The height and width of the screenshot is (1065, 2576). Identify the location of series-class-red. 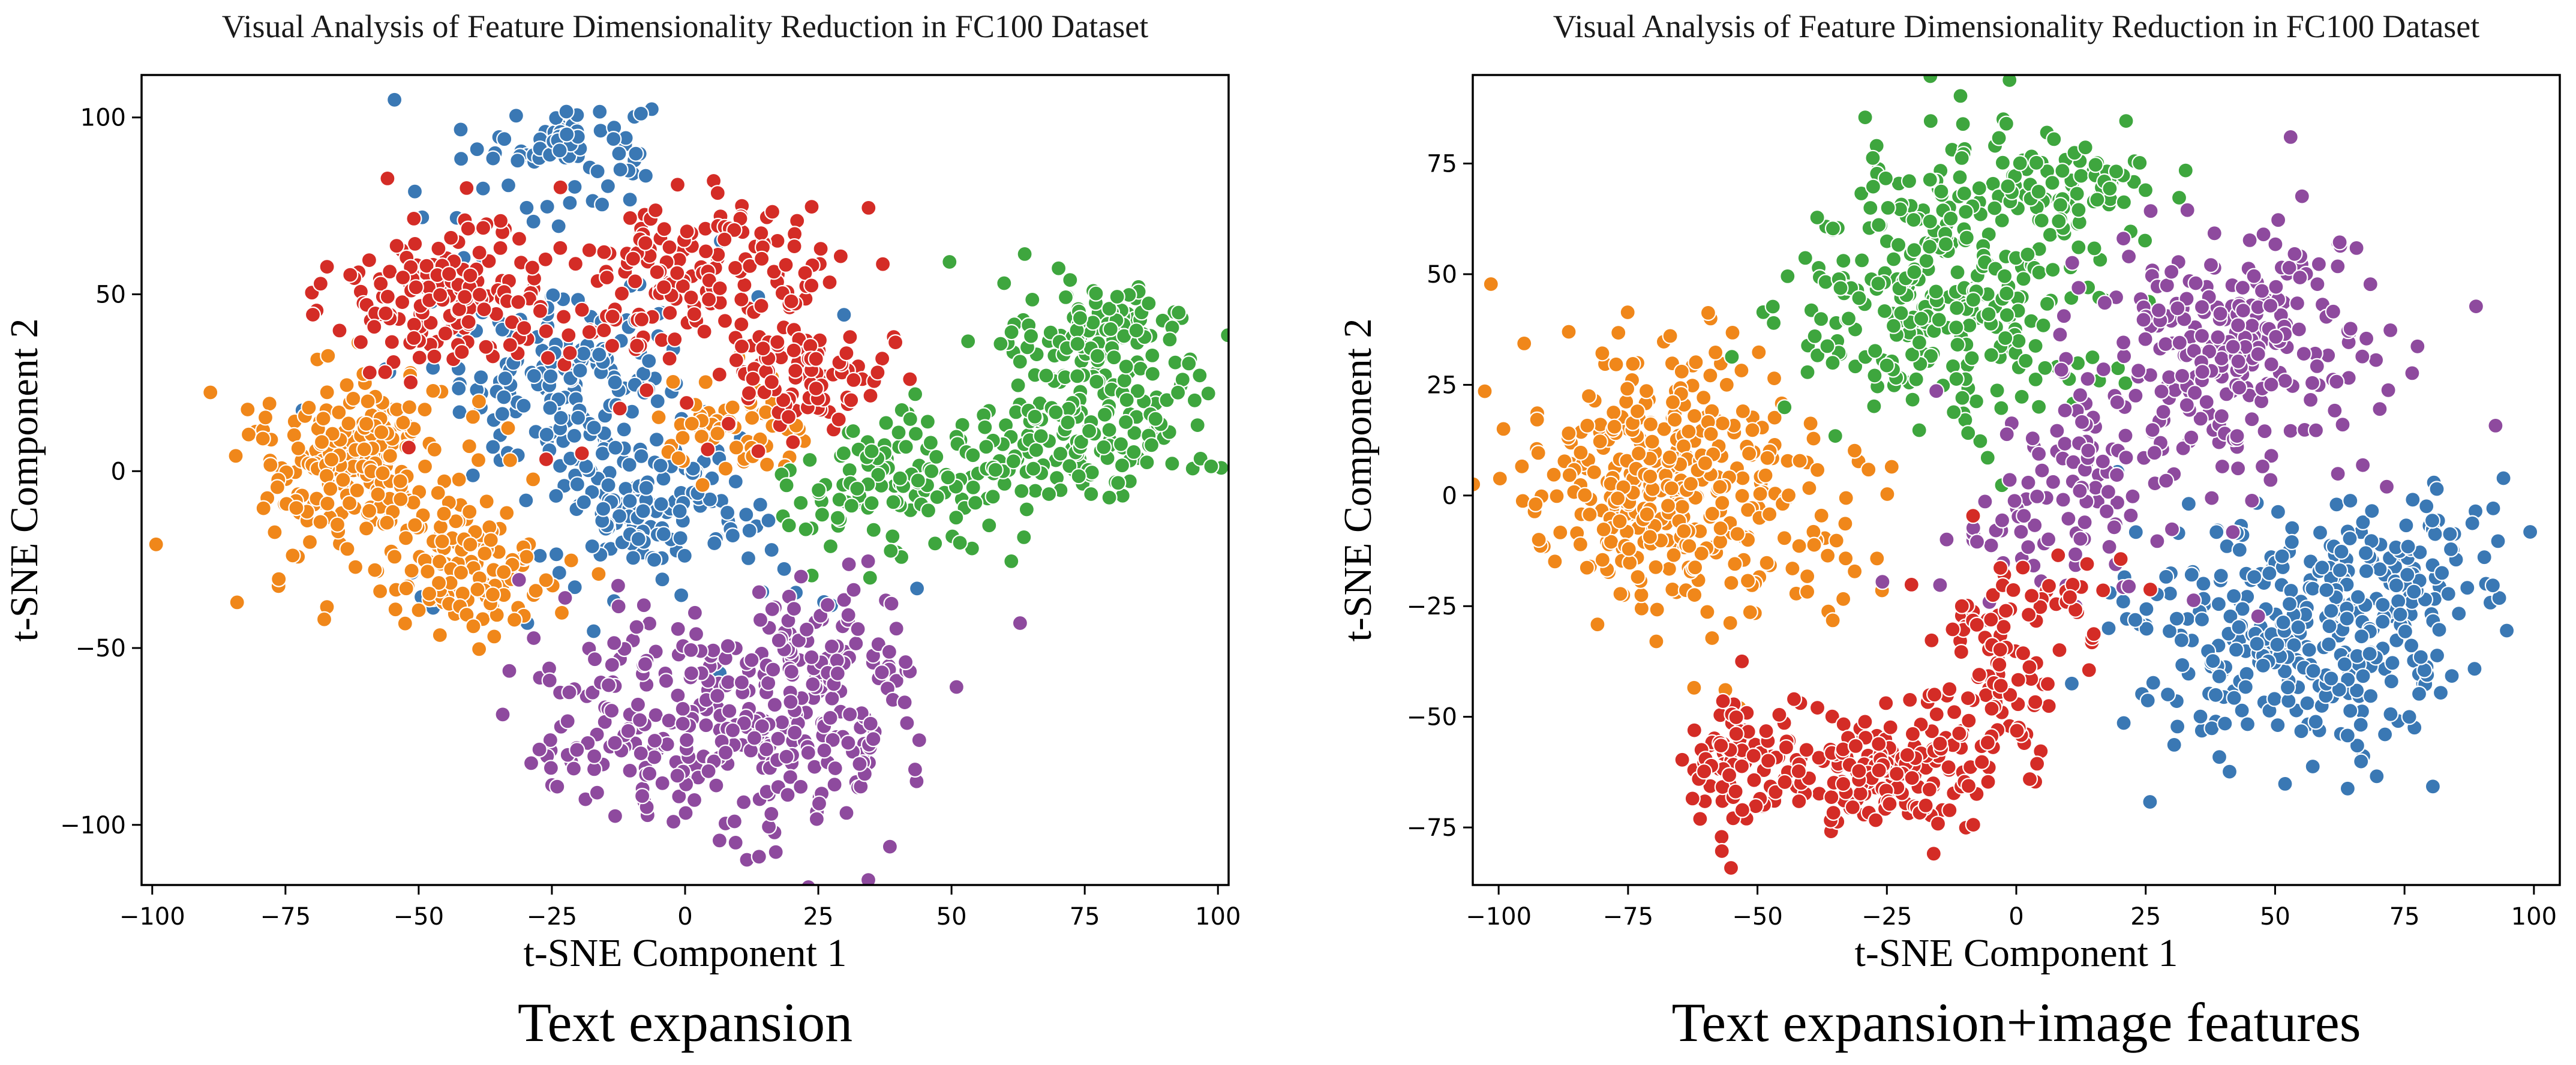
(1916, 692).